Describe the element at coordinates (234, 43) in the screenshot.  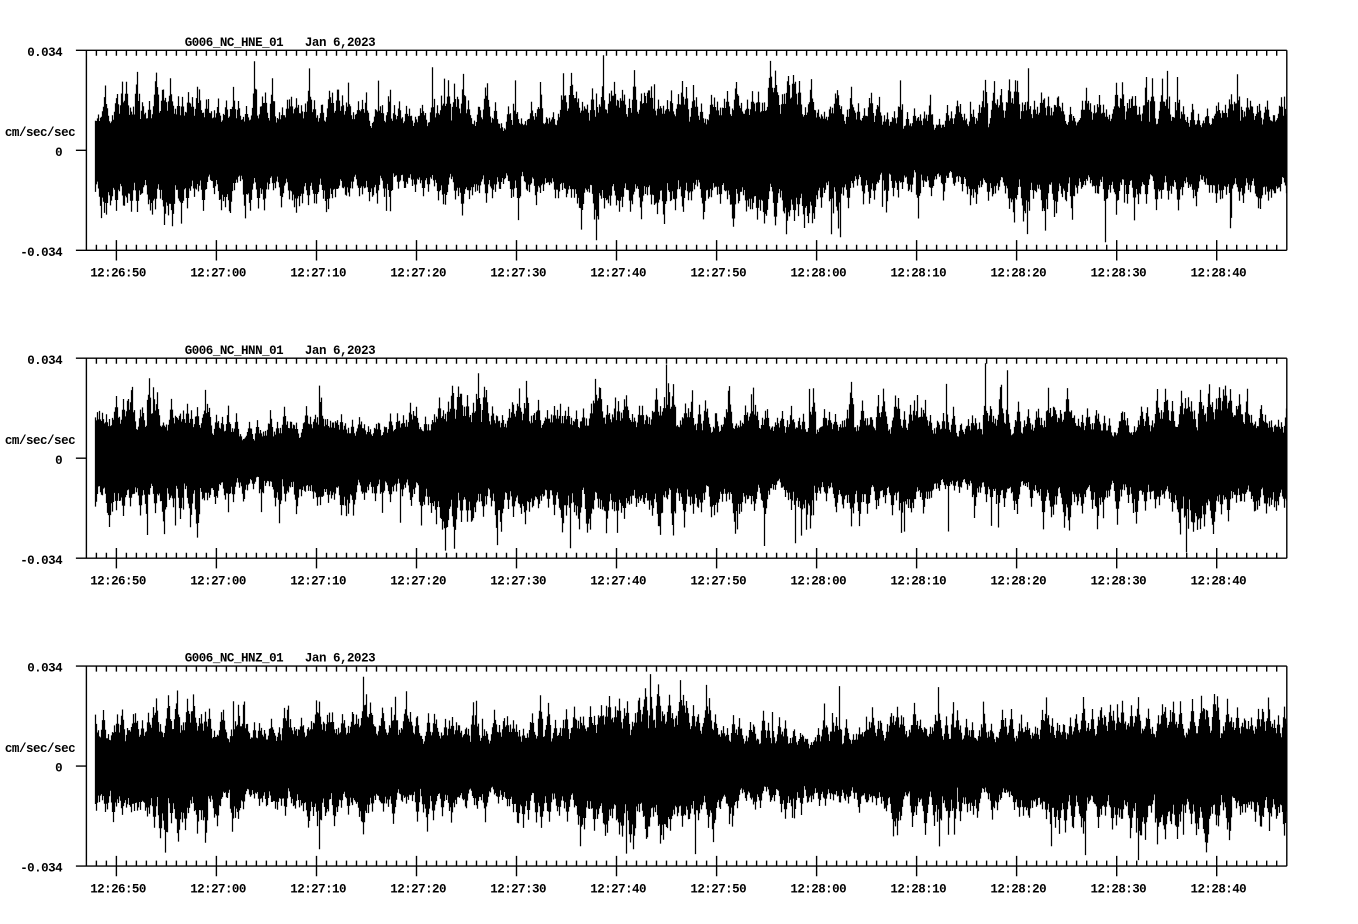
I see `svg-text: G006_NC_HNE_01` at that location.